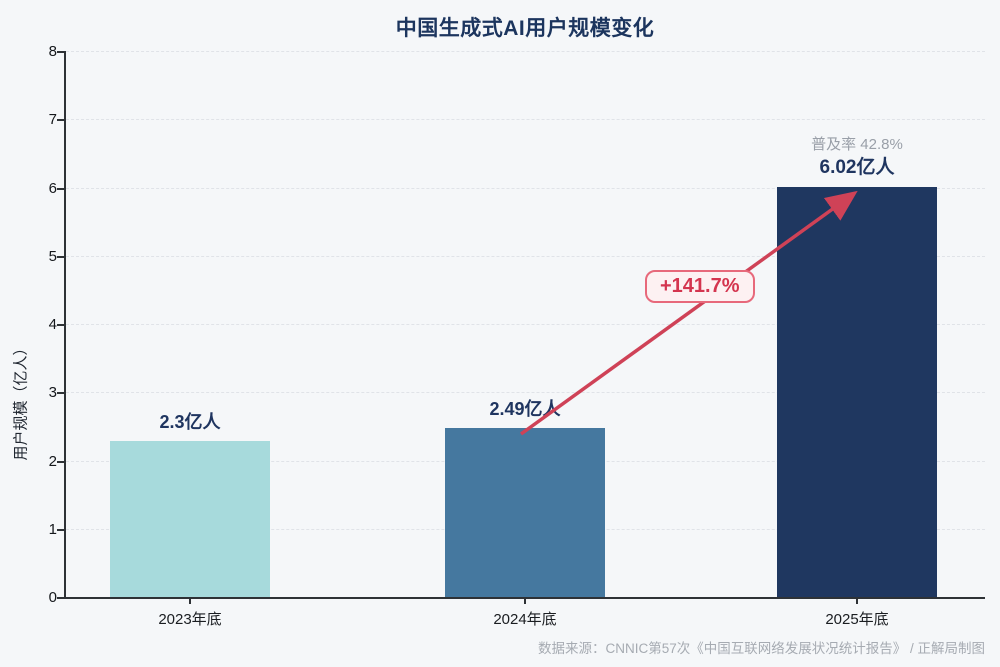 The image size is (1000, 667). I want to click on bar-value-2024: 2.49亿人, so click(525, 409).